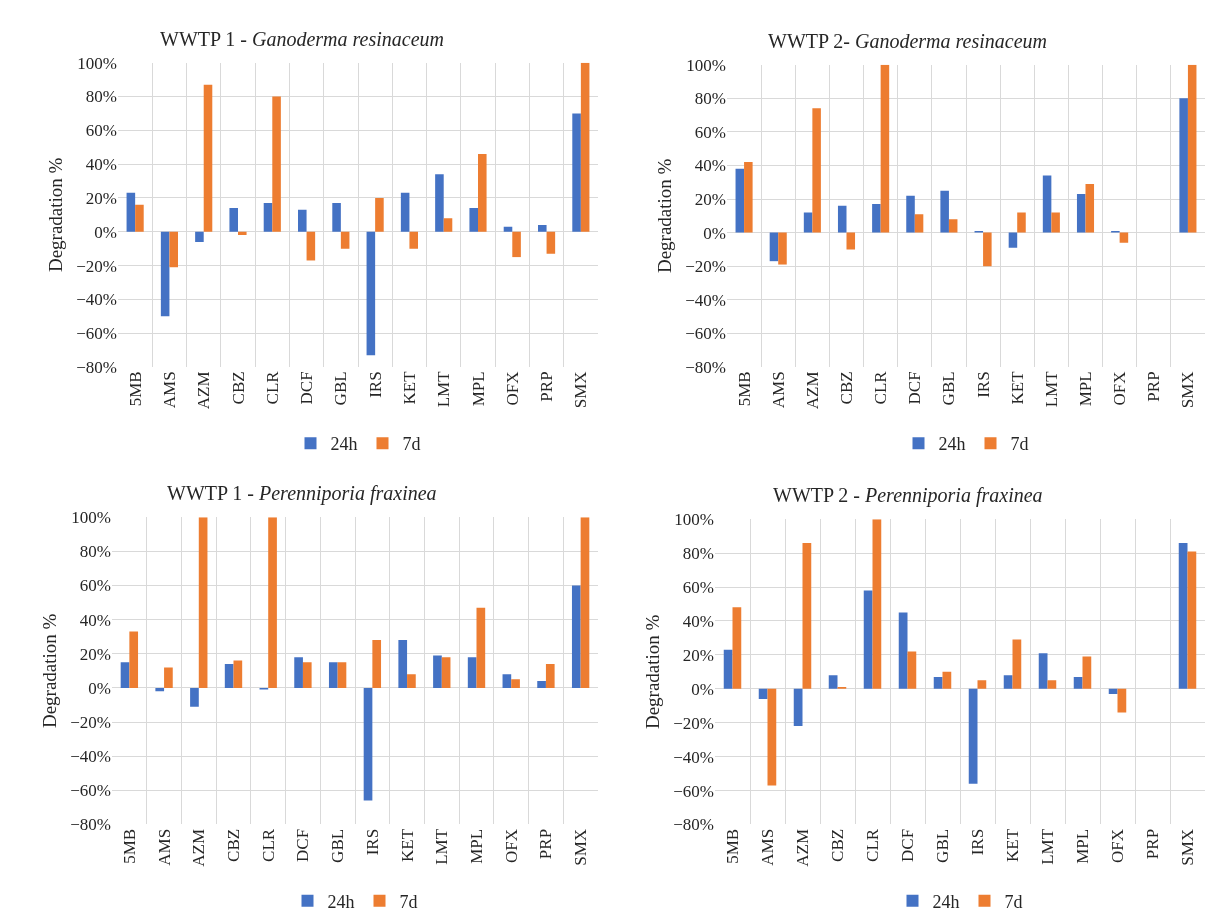 Image resolution: width=1213 pixels, height=920 pixels. Describe the element at coordinates (135, 389) in the screenshot. I see `x-tick-label: 5MB` at that location.